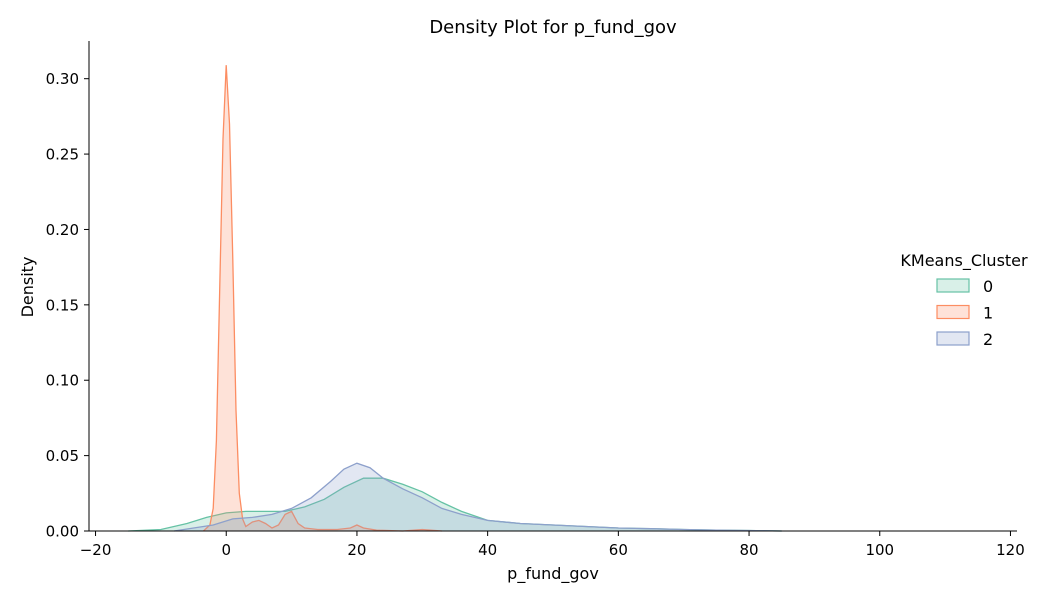 The image size is (1045, 600). I want to click on y-tick-label: 0.20, so click(62, 230).